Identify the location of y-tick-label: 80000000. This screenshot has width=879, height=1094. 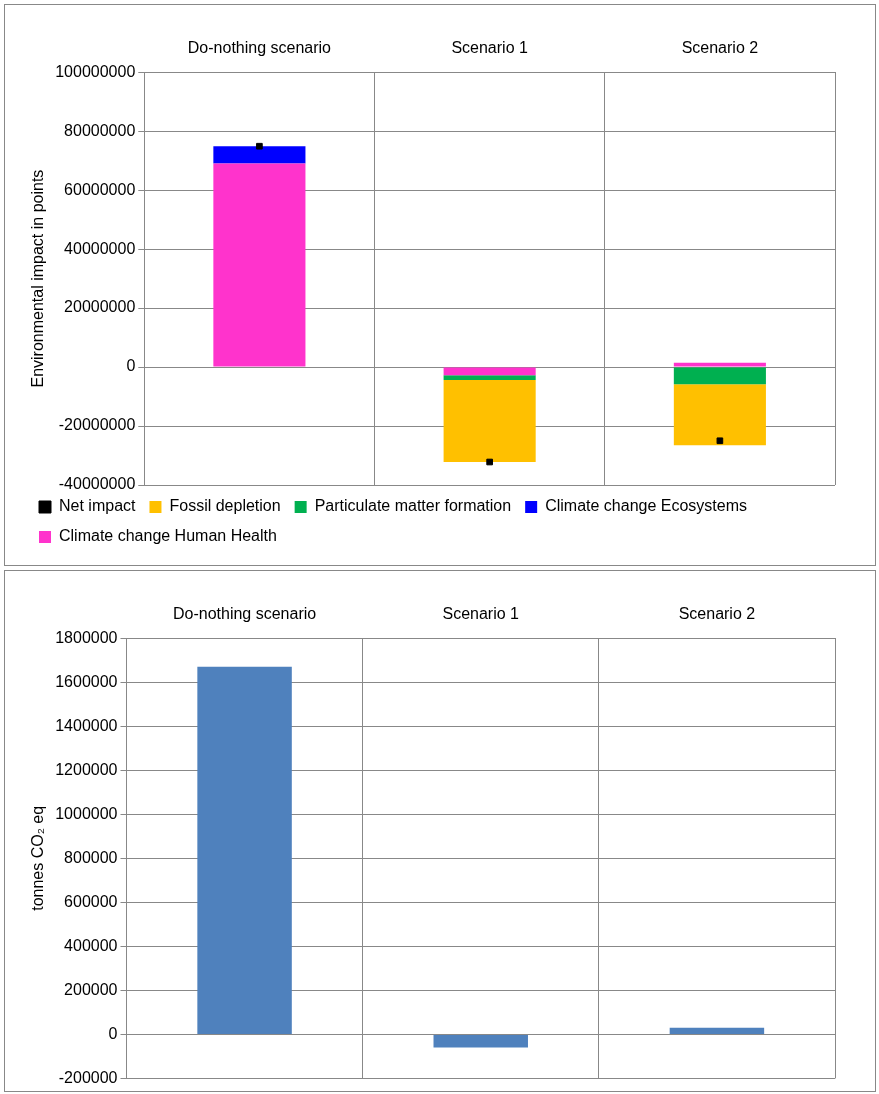
(100, 130).